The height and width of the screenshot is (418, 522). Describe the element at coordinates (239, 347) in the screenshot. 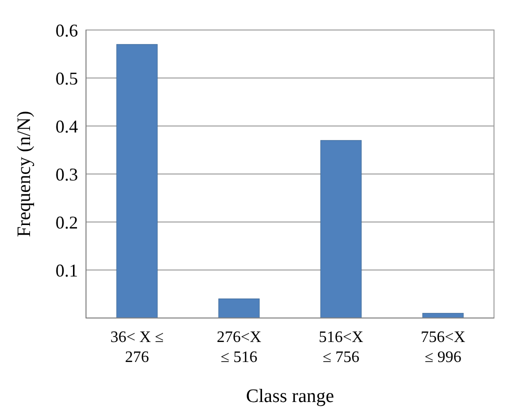

I see `x-tick-label: 276<X ≤ 516` at that location.